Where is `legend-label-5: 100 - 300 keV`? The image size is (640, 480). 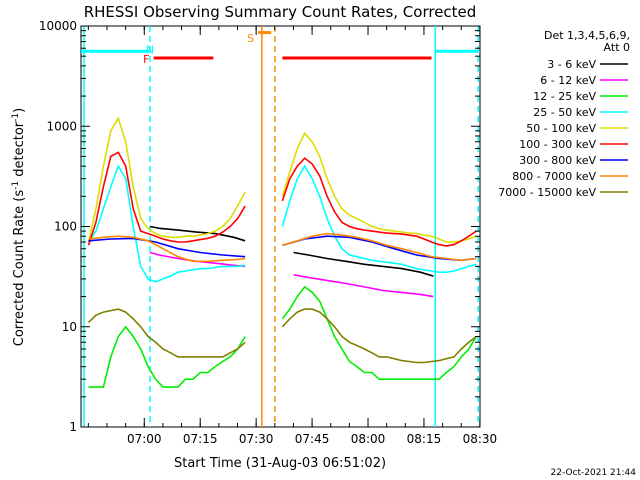 legend-label-5: 100 - 300 keV is located at coordinates (557, 144).